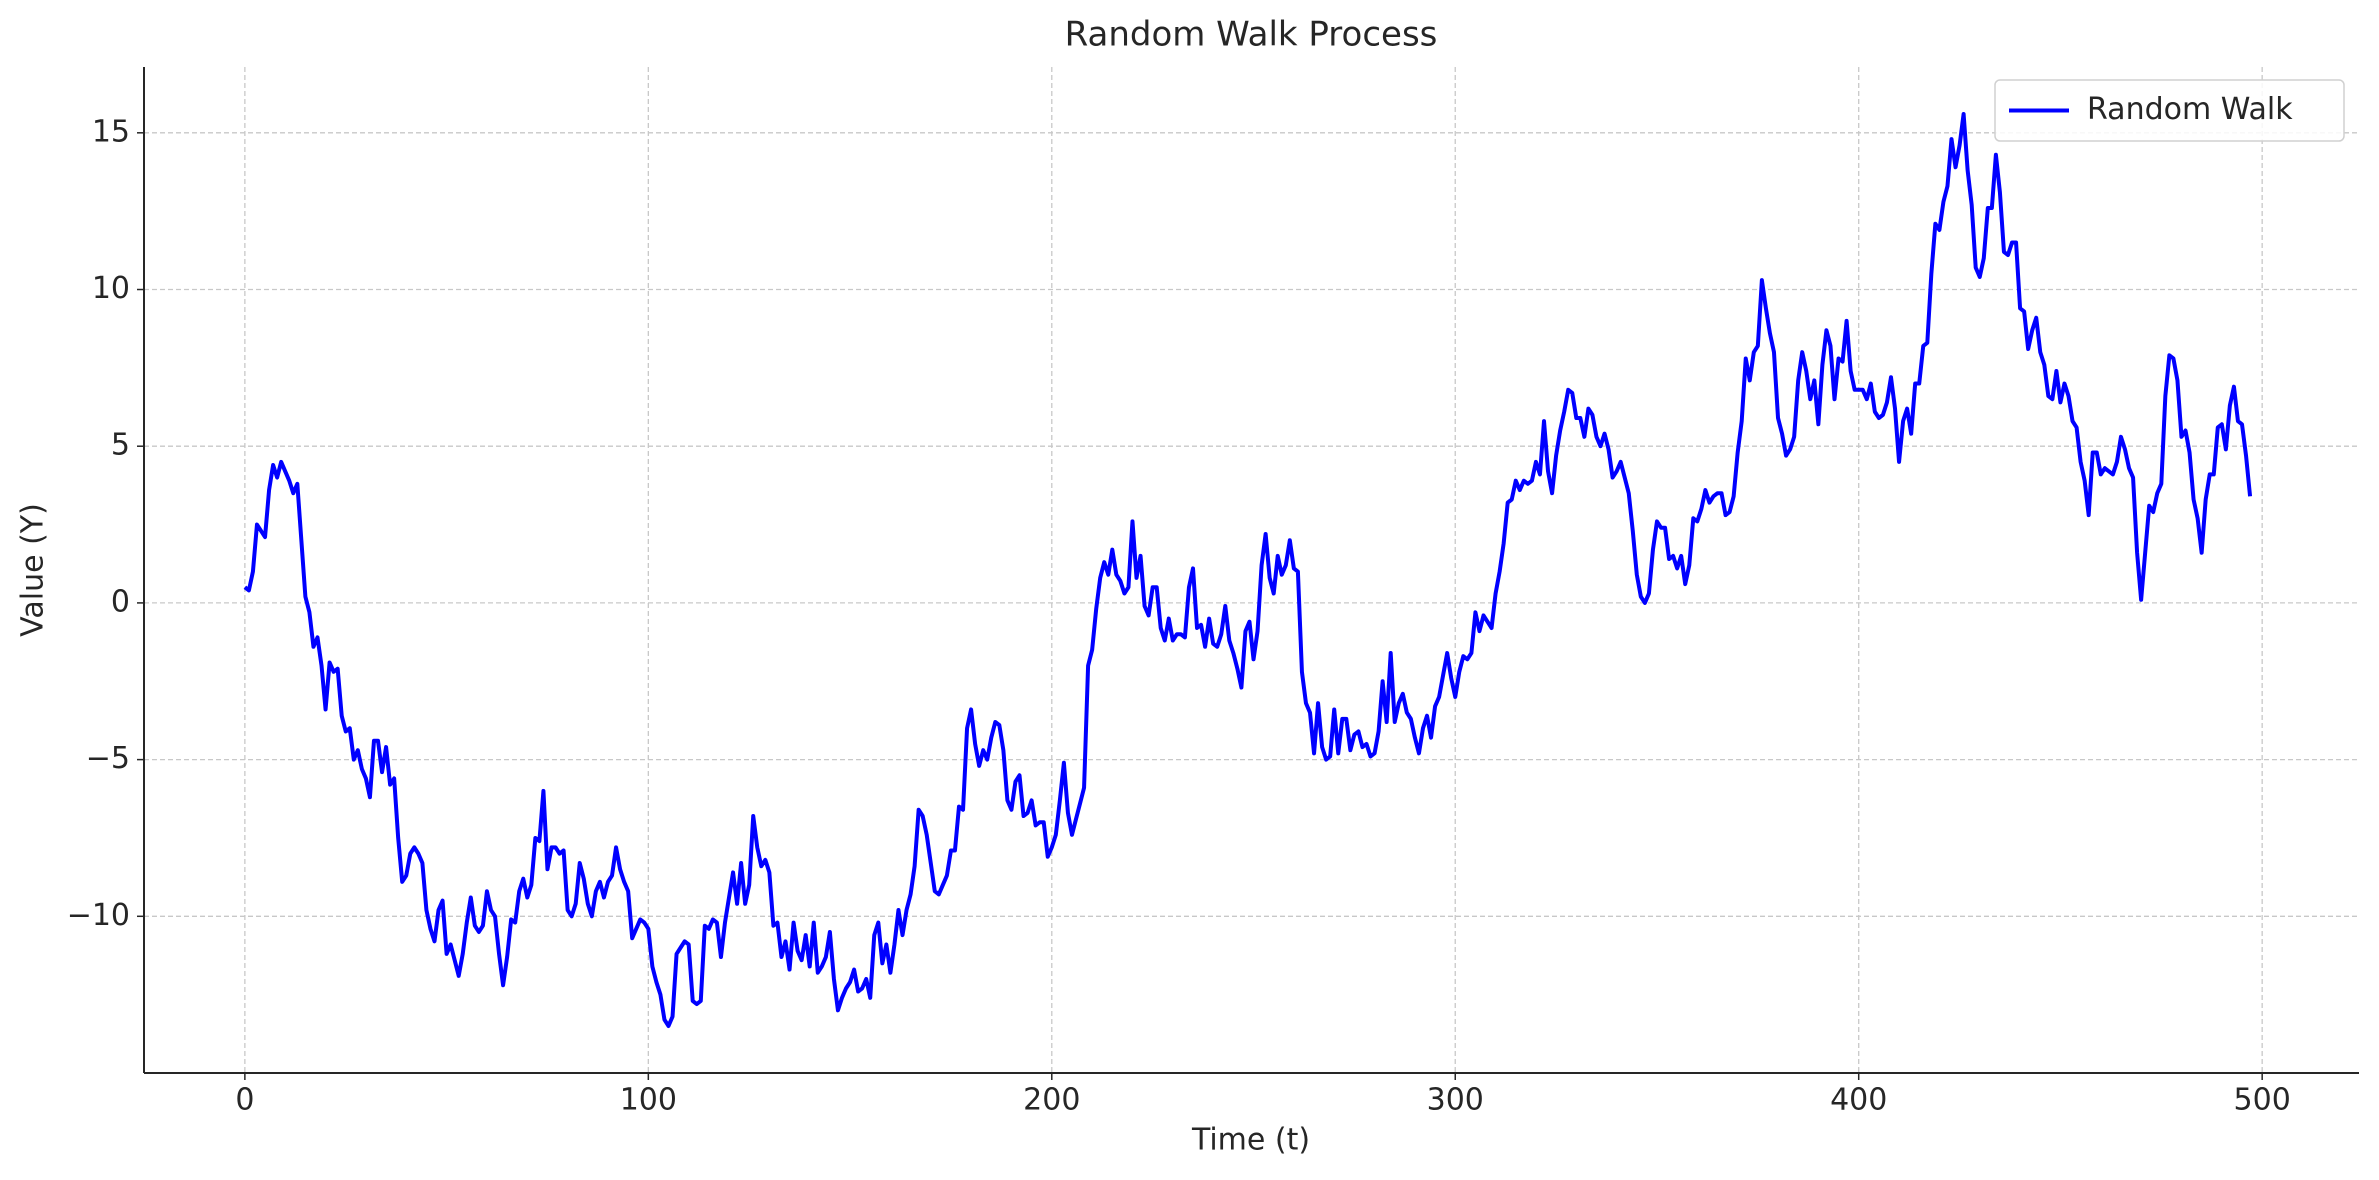 This screenshot has width=2379, height=1180. What do you see at coordinates (98, 915) in the screenshot?
I see `y-tick-label: −10` at bounding box center [98, 915].